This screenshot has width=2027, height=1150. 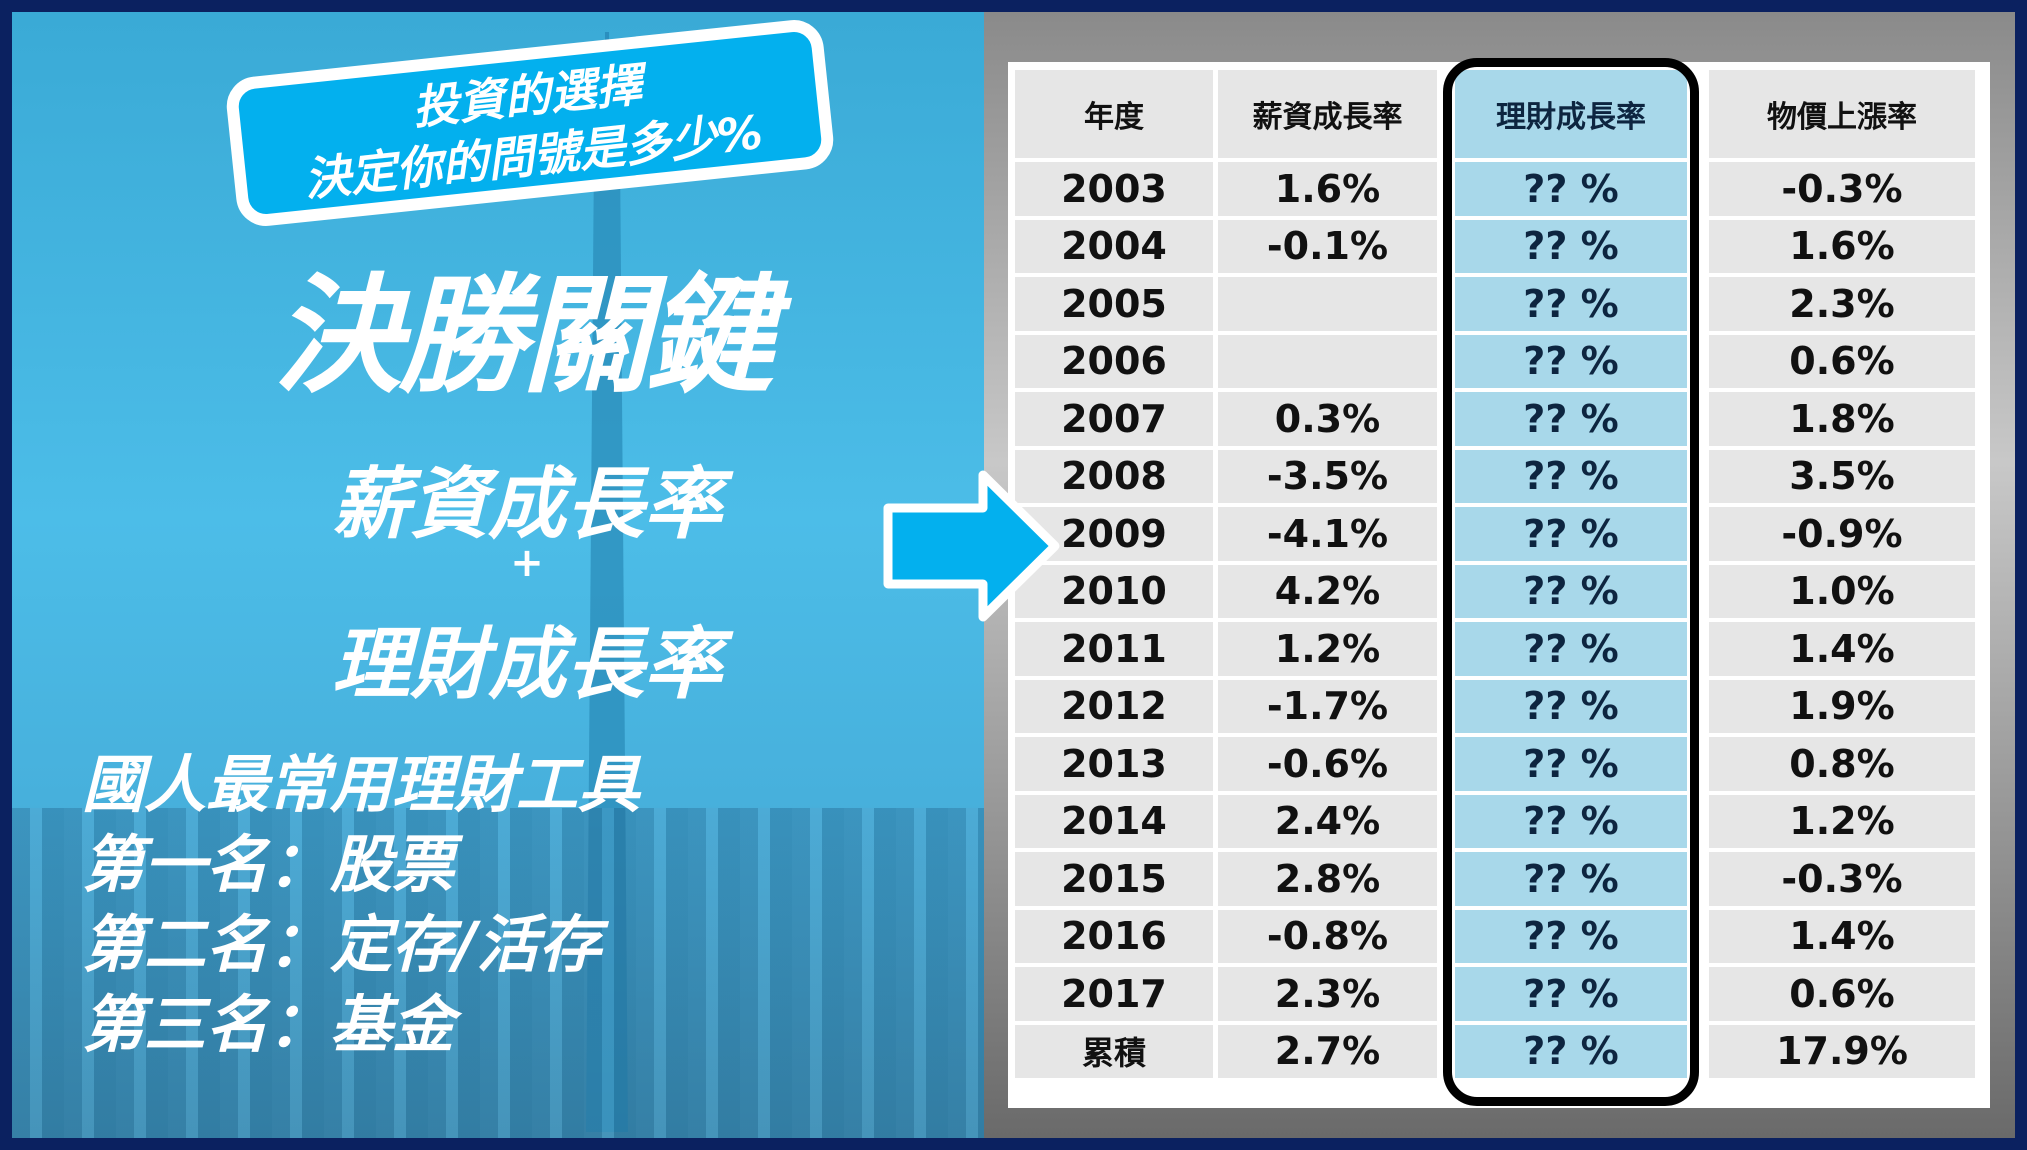 What do you see at coordinates (361, 784) in the screenshot?
I see `list-heading: 國人最常用理財工具` at bounding box center [361, 784].